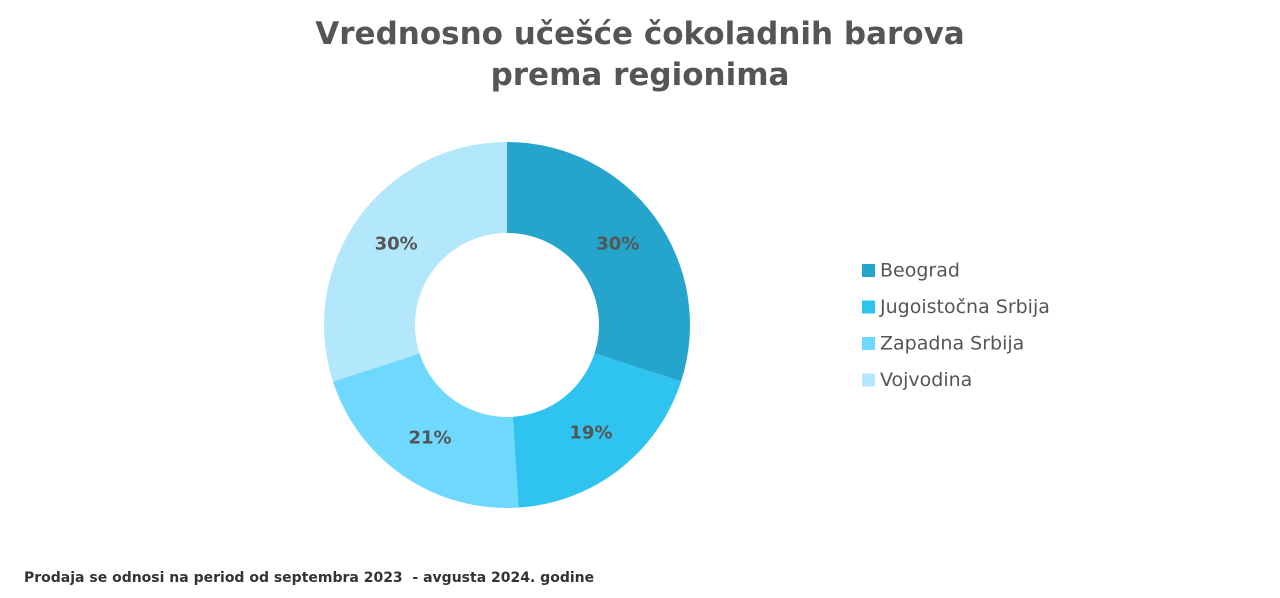  Describe the element at coordinates (964, 307) in the screenshot. I see `legend-label: Jugoistočna Srbija` at that location.